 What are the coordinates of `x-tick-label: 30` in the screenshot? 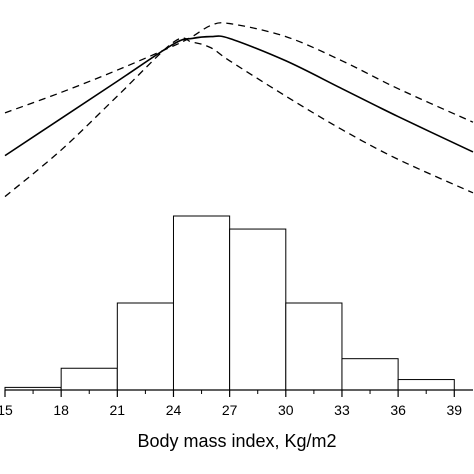 It's located at (286, 410).